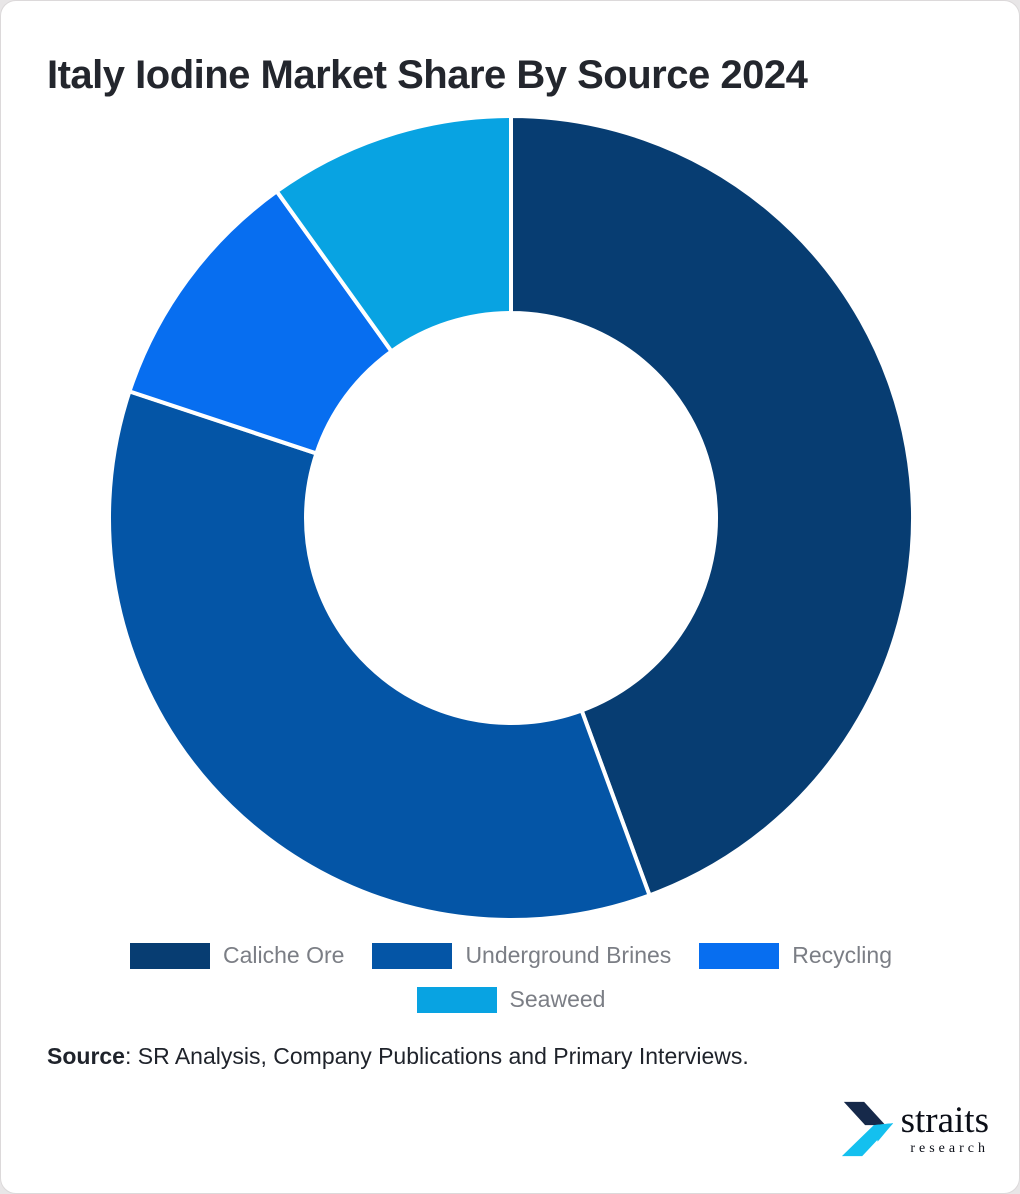 This screenshot has height=1194, width=1020. Describe the element at coordinates (427, 75) in the screenshot. I see `page-title: Italy Iodine Market Share By Source 2024` at that location.